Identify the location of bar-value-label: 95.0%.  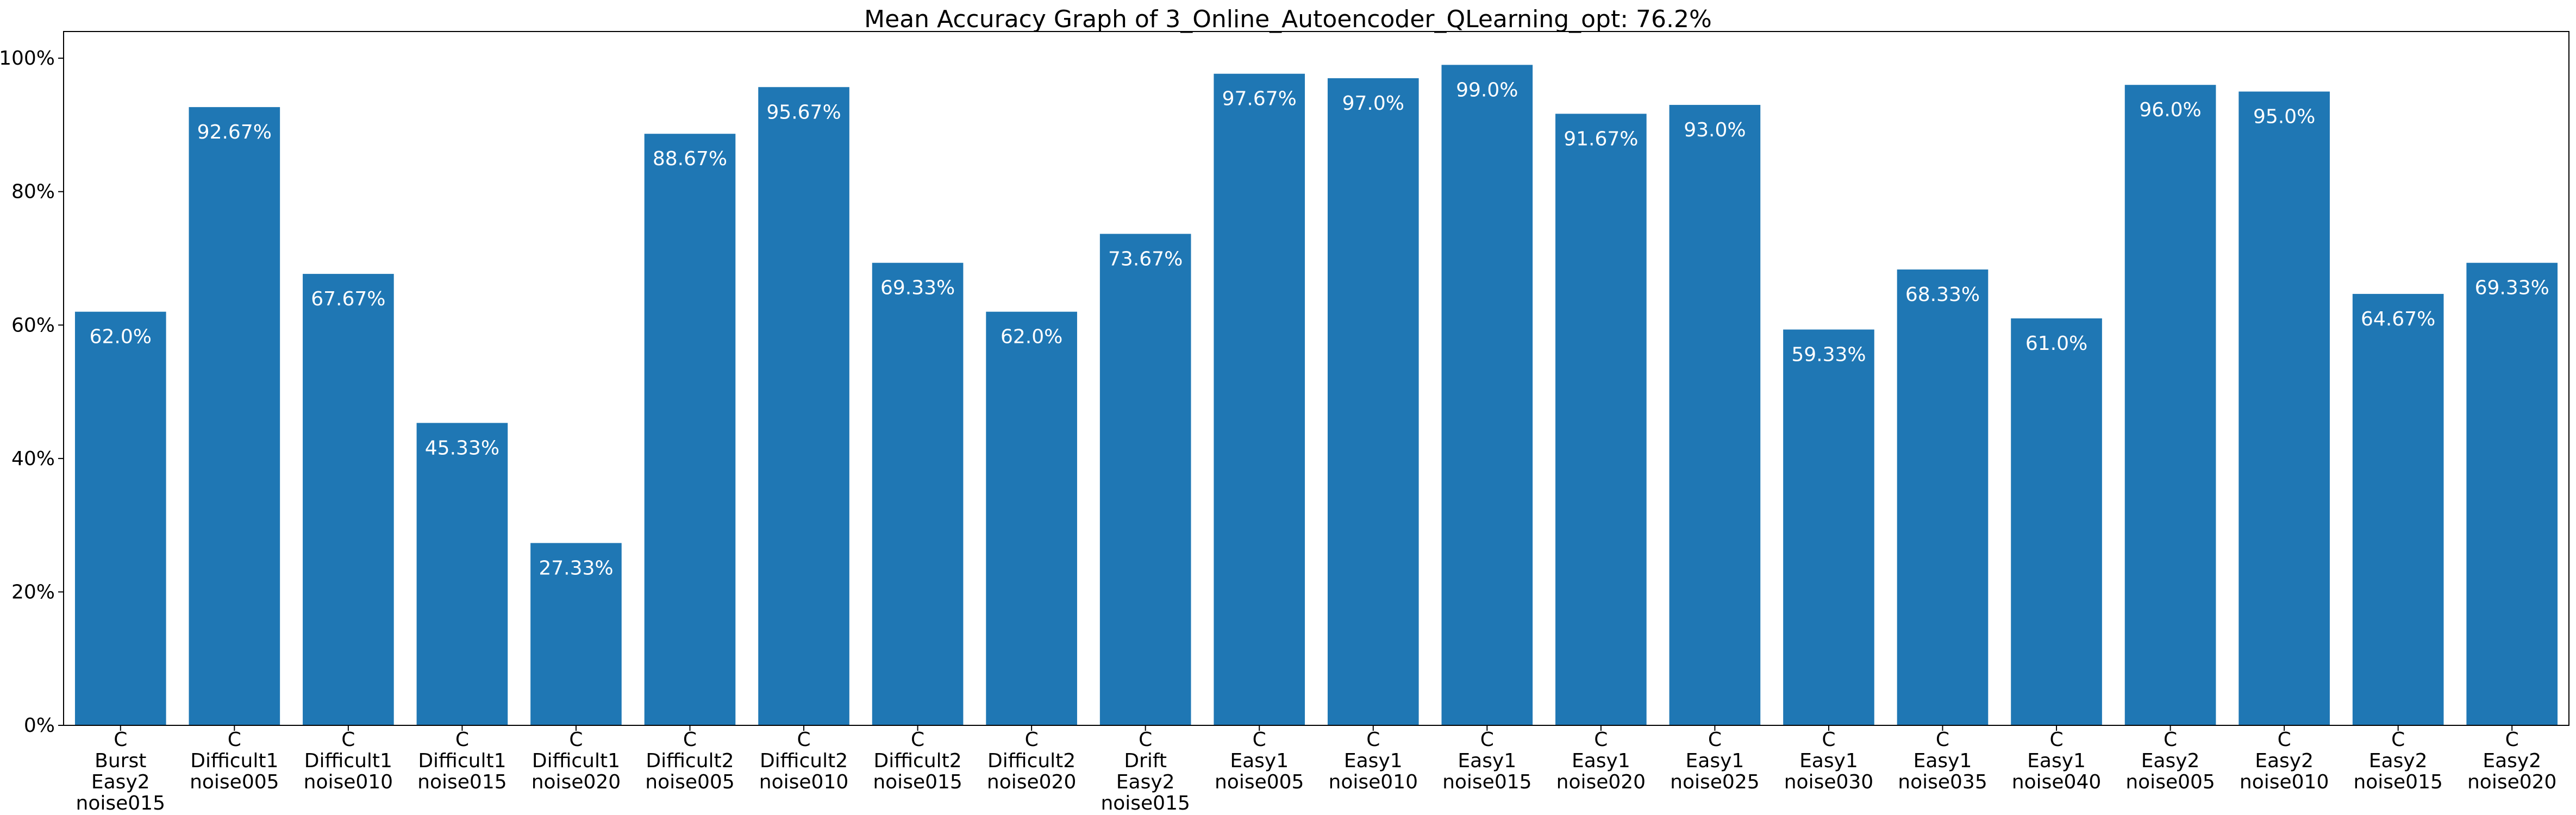
(2284, 117).